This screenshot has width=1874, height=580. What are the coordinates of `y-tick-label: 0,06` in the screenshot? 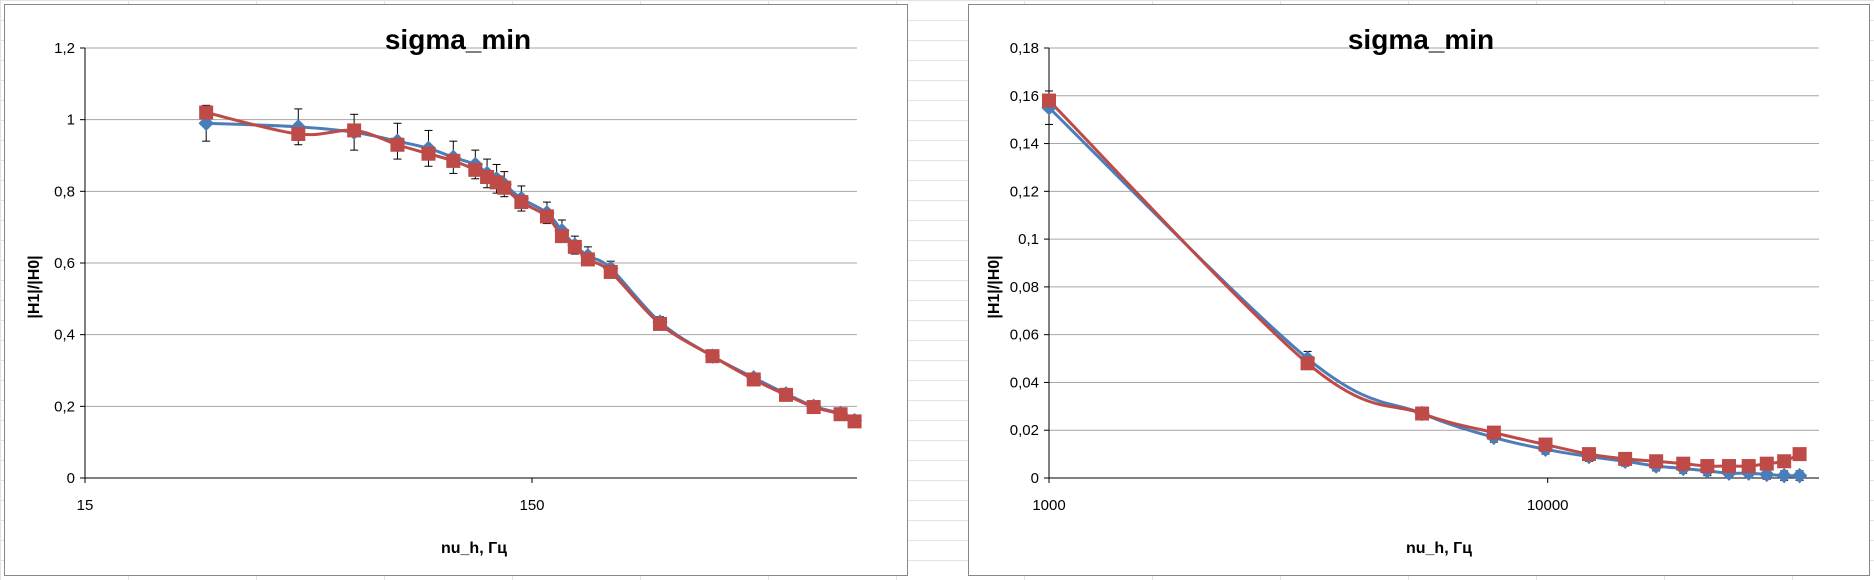 It's located at (1024, 335).